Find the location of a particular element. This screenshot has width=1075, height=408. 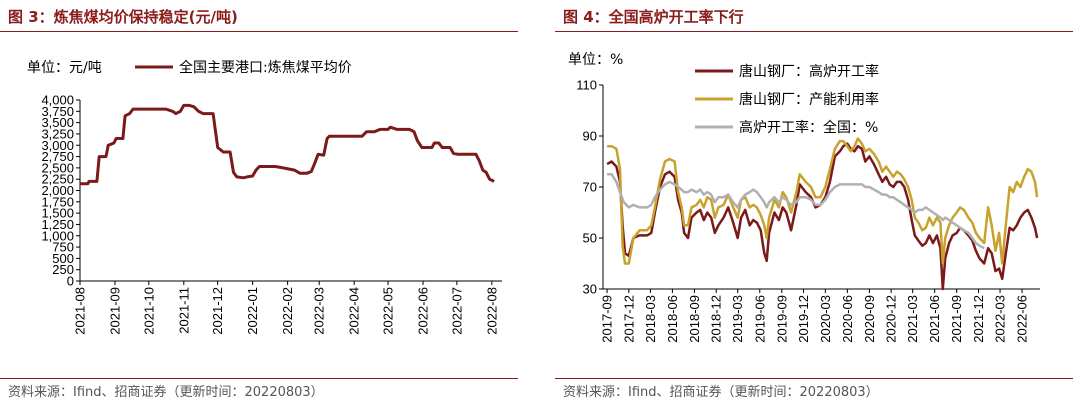

y-tick-label: 2,250 is located at coordinates (57, 179).